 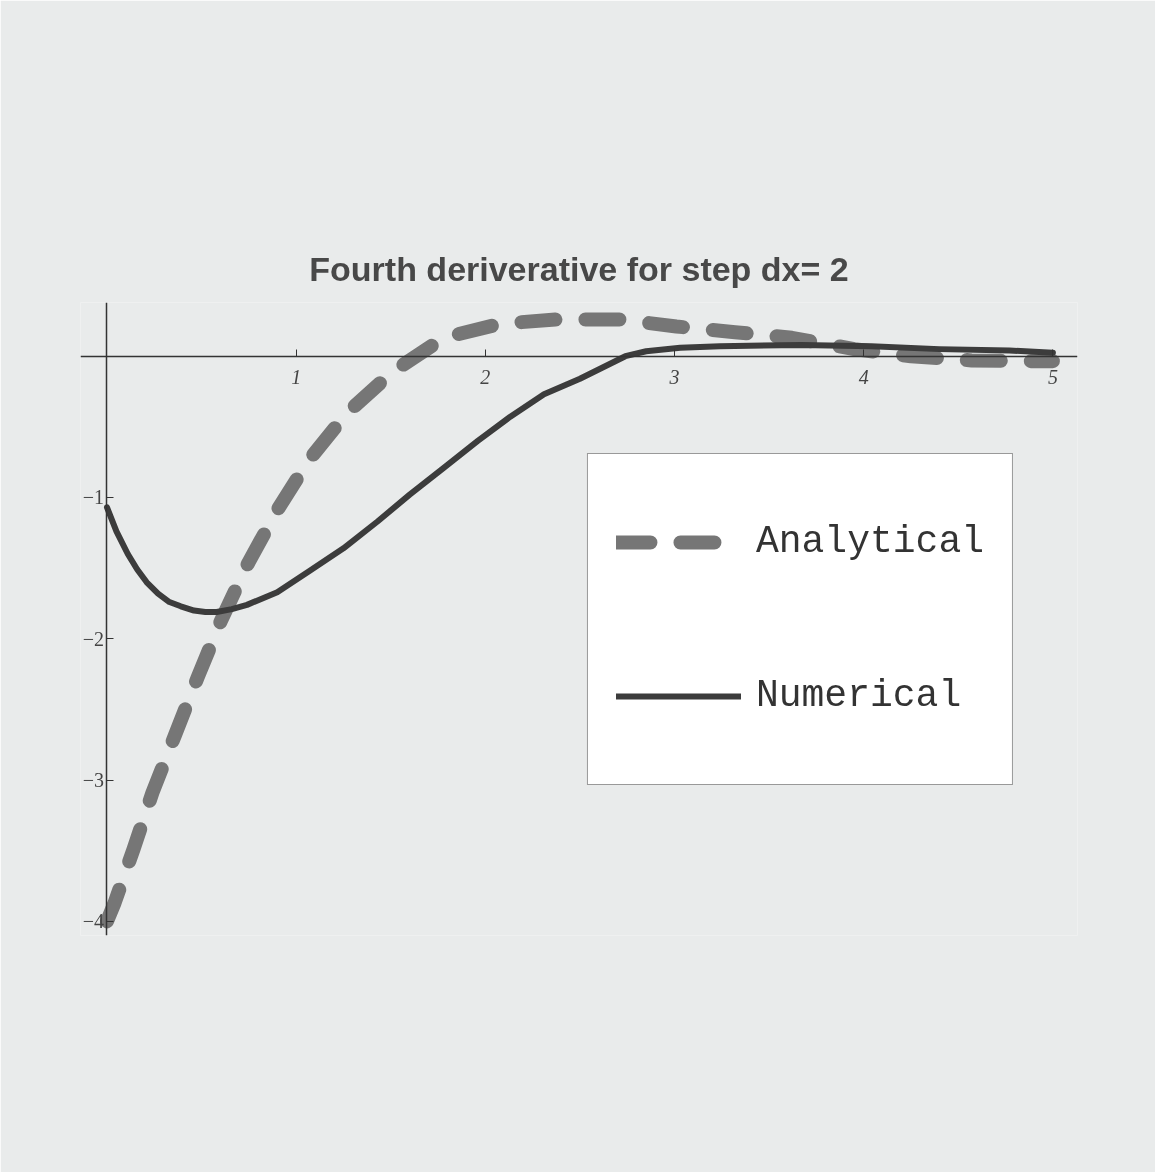 What do you see at coordinates (1052, 377) in the screenshot?
I see `x-tick-label: 5` at bounding box center [1052, 377].